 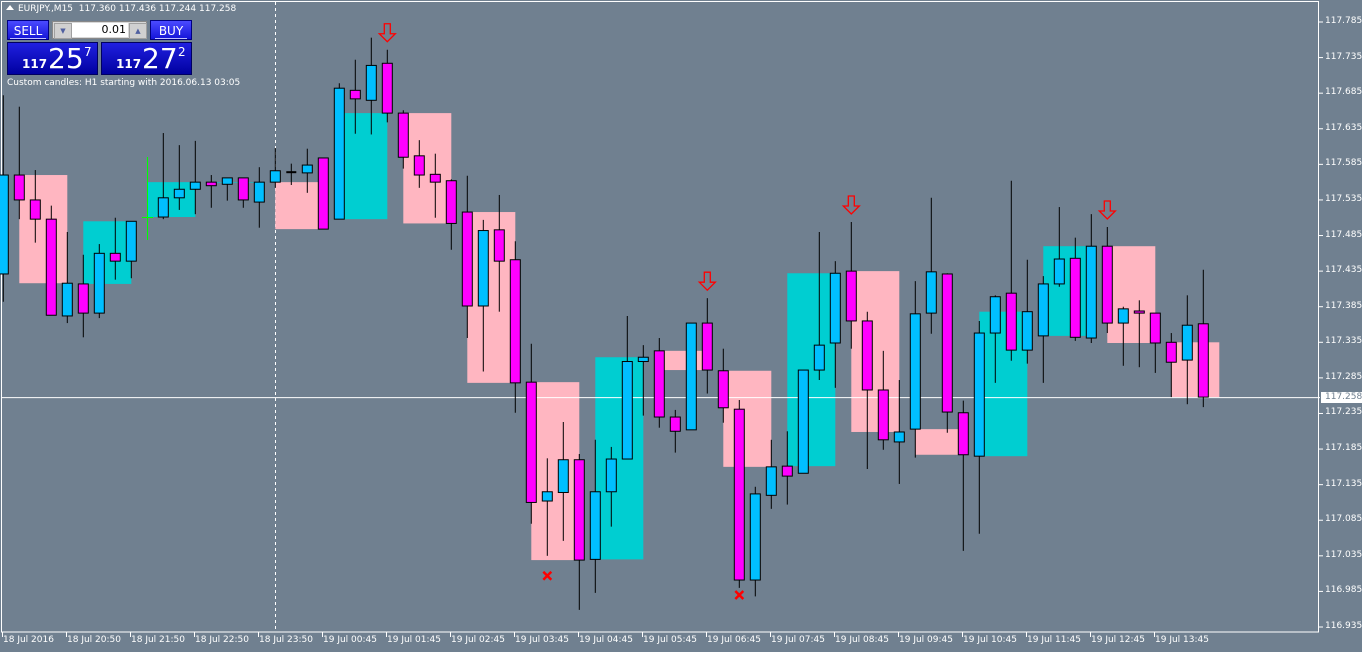 I want to click on price-tick-label: 117.335, so click(x=1343, y=341).